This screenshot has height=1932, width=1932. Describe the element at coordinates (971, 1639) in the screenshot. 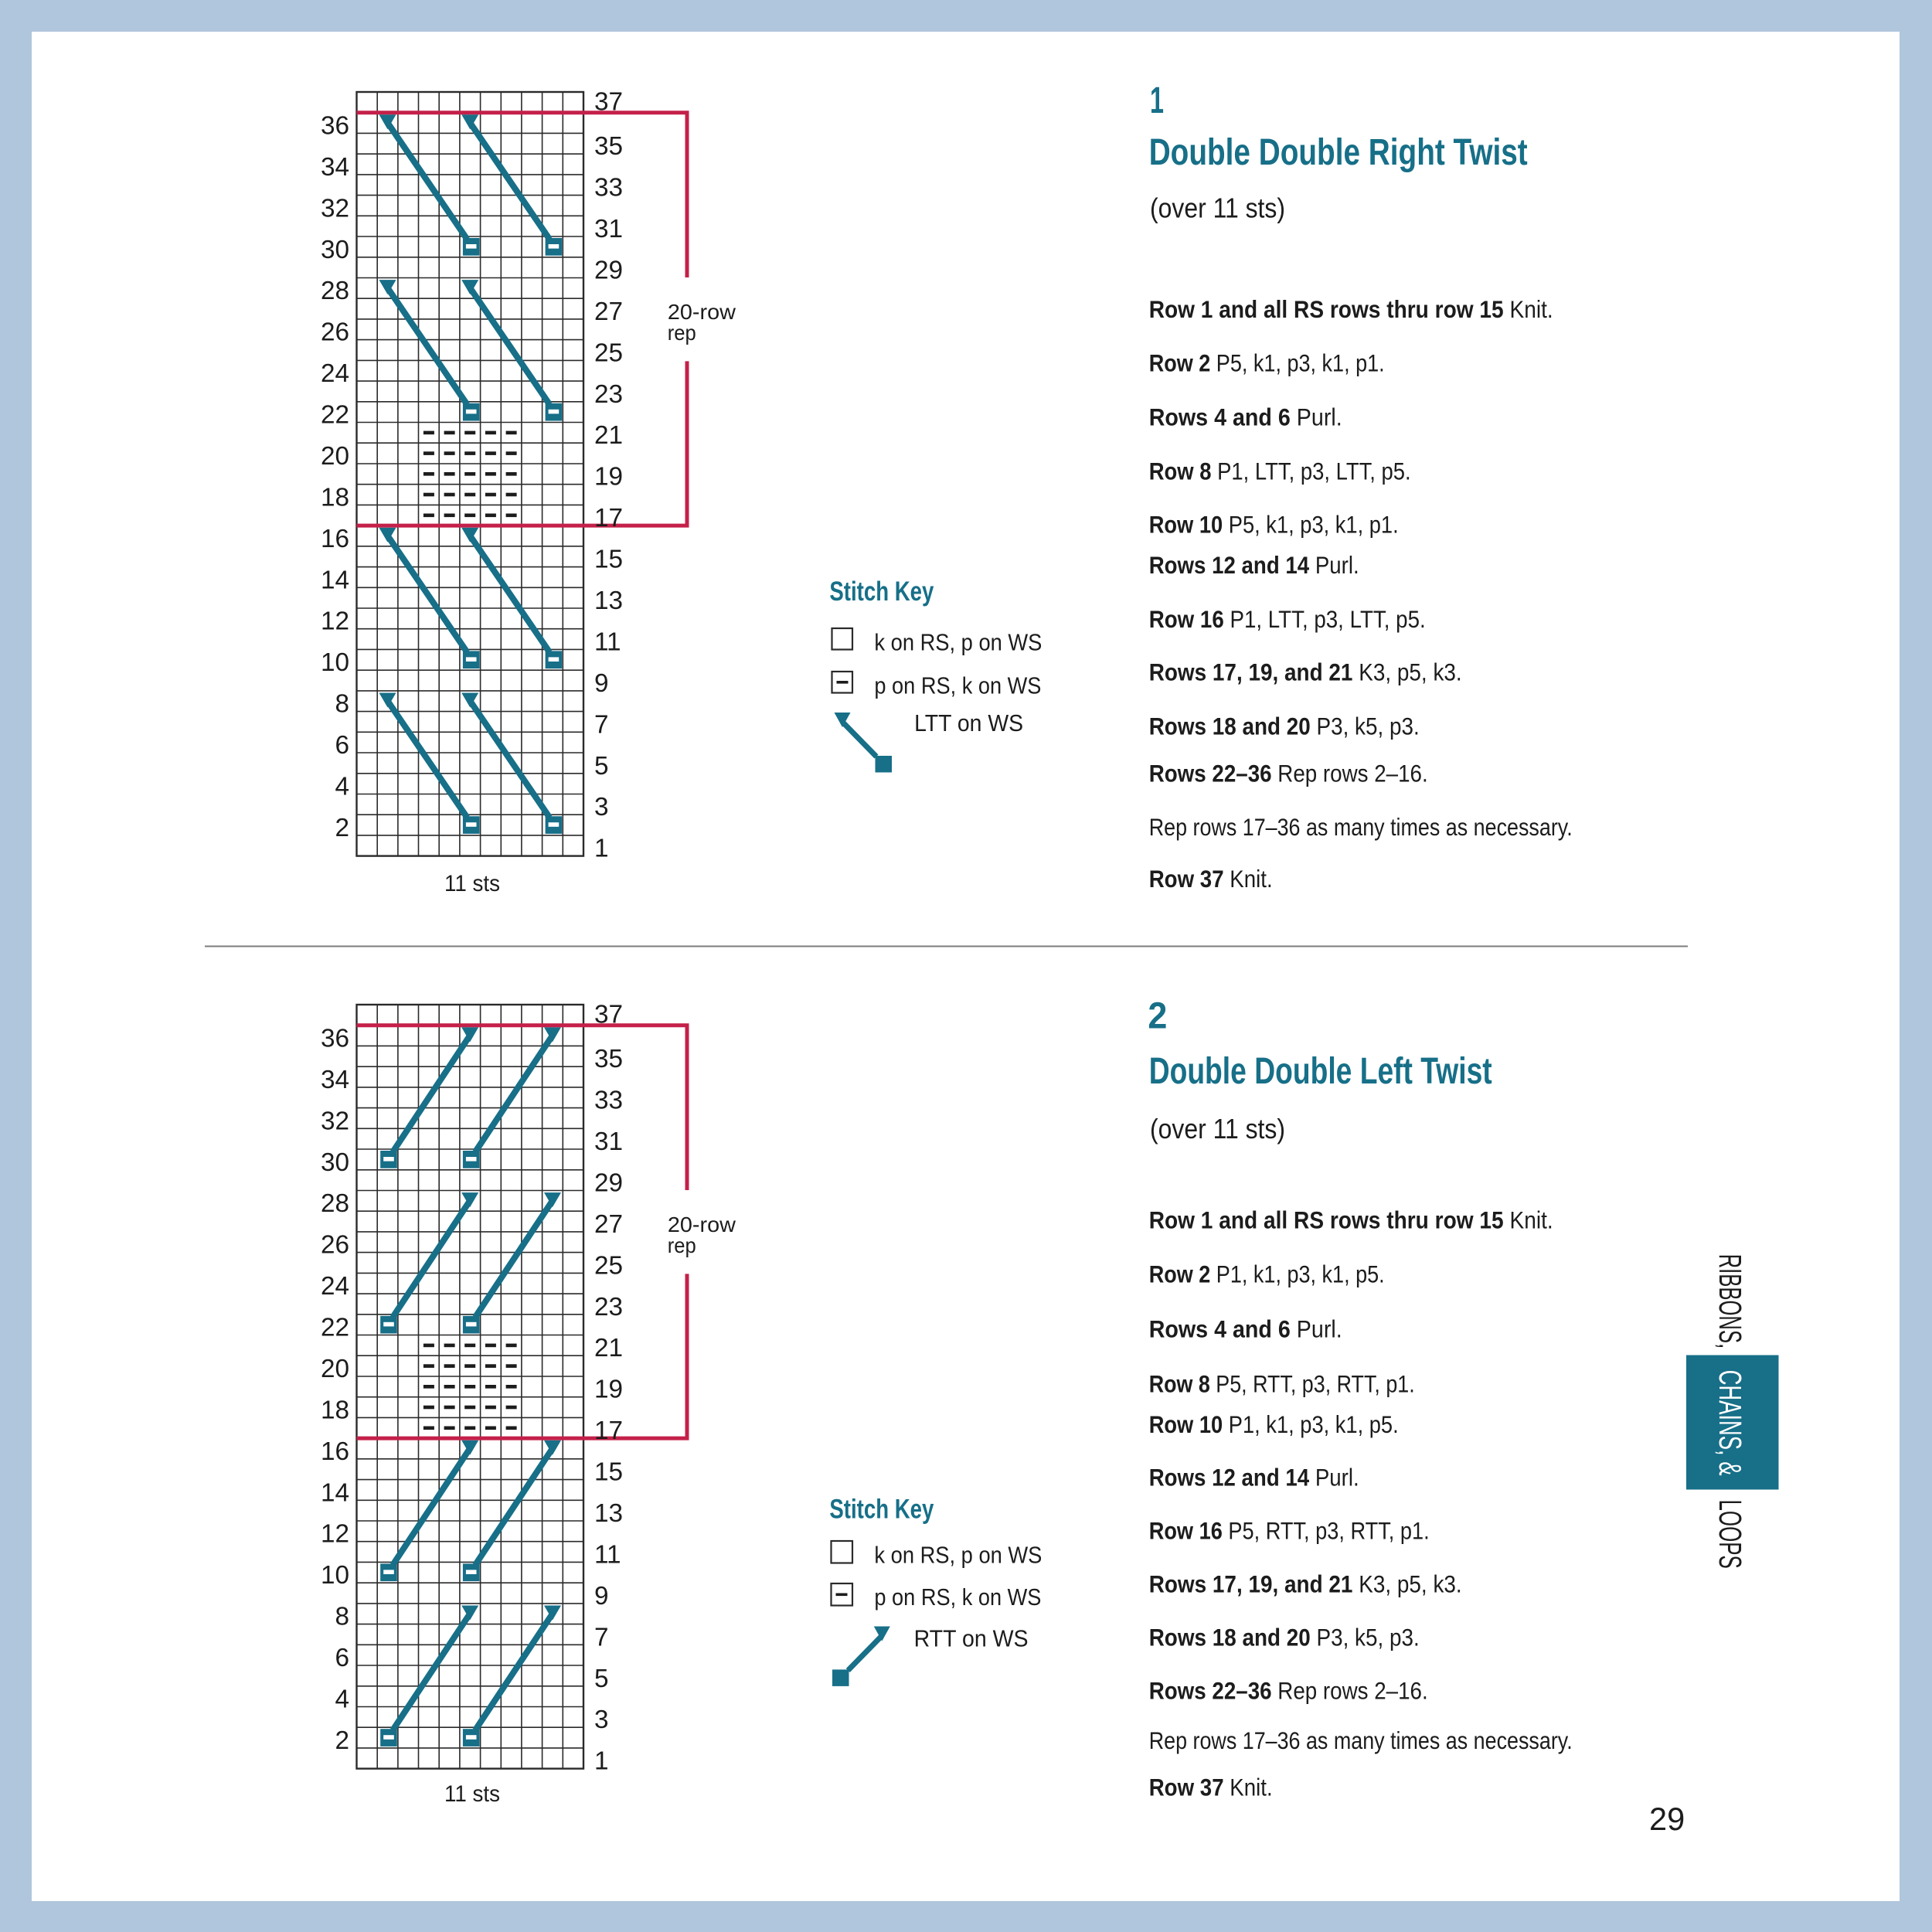

I see `svg-text: RTT on WS` at that location.